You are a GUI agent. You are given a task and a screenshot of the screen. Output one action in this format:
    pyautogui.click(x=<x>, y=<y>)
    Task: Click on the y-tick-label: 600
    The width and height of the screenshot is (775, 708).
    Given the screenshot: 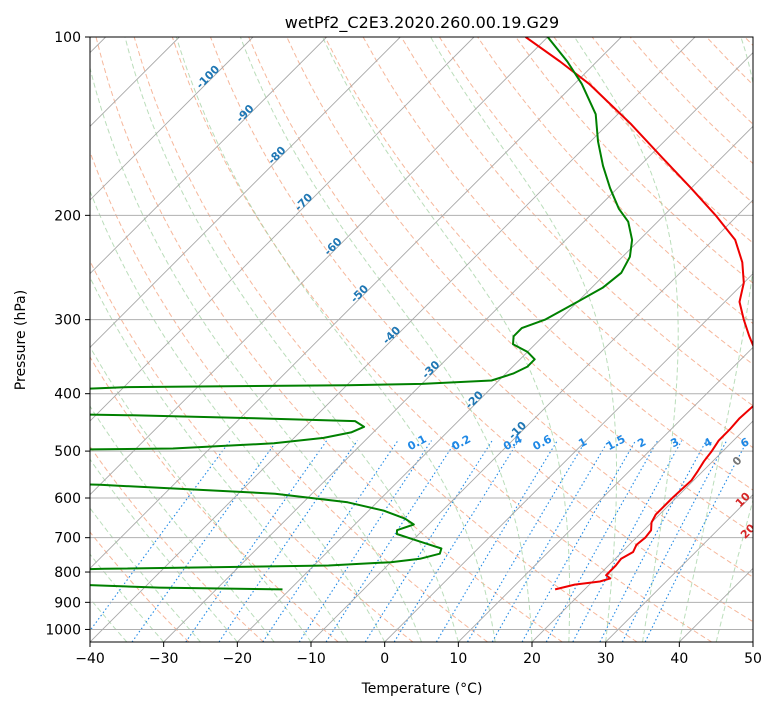 What is the action you would take?
    pyautogui.click(x=67, y=499)
    